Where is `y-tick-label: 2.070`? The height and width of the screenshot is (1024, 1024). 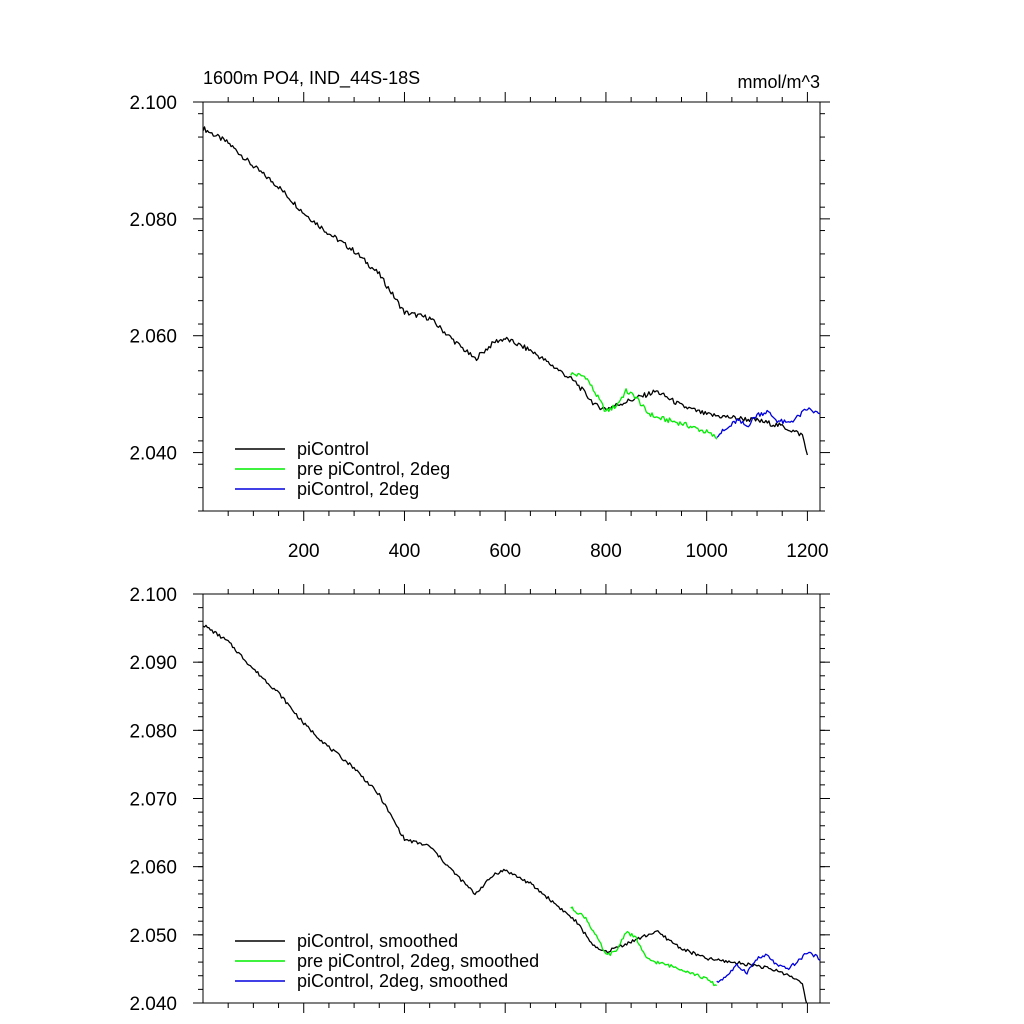
y-tick-label: 2.070 is located at coordinates (153, 800).